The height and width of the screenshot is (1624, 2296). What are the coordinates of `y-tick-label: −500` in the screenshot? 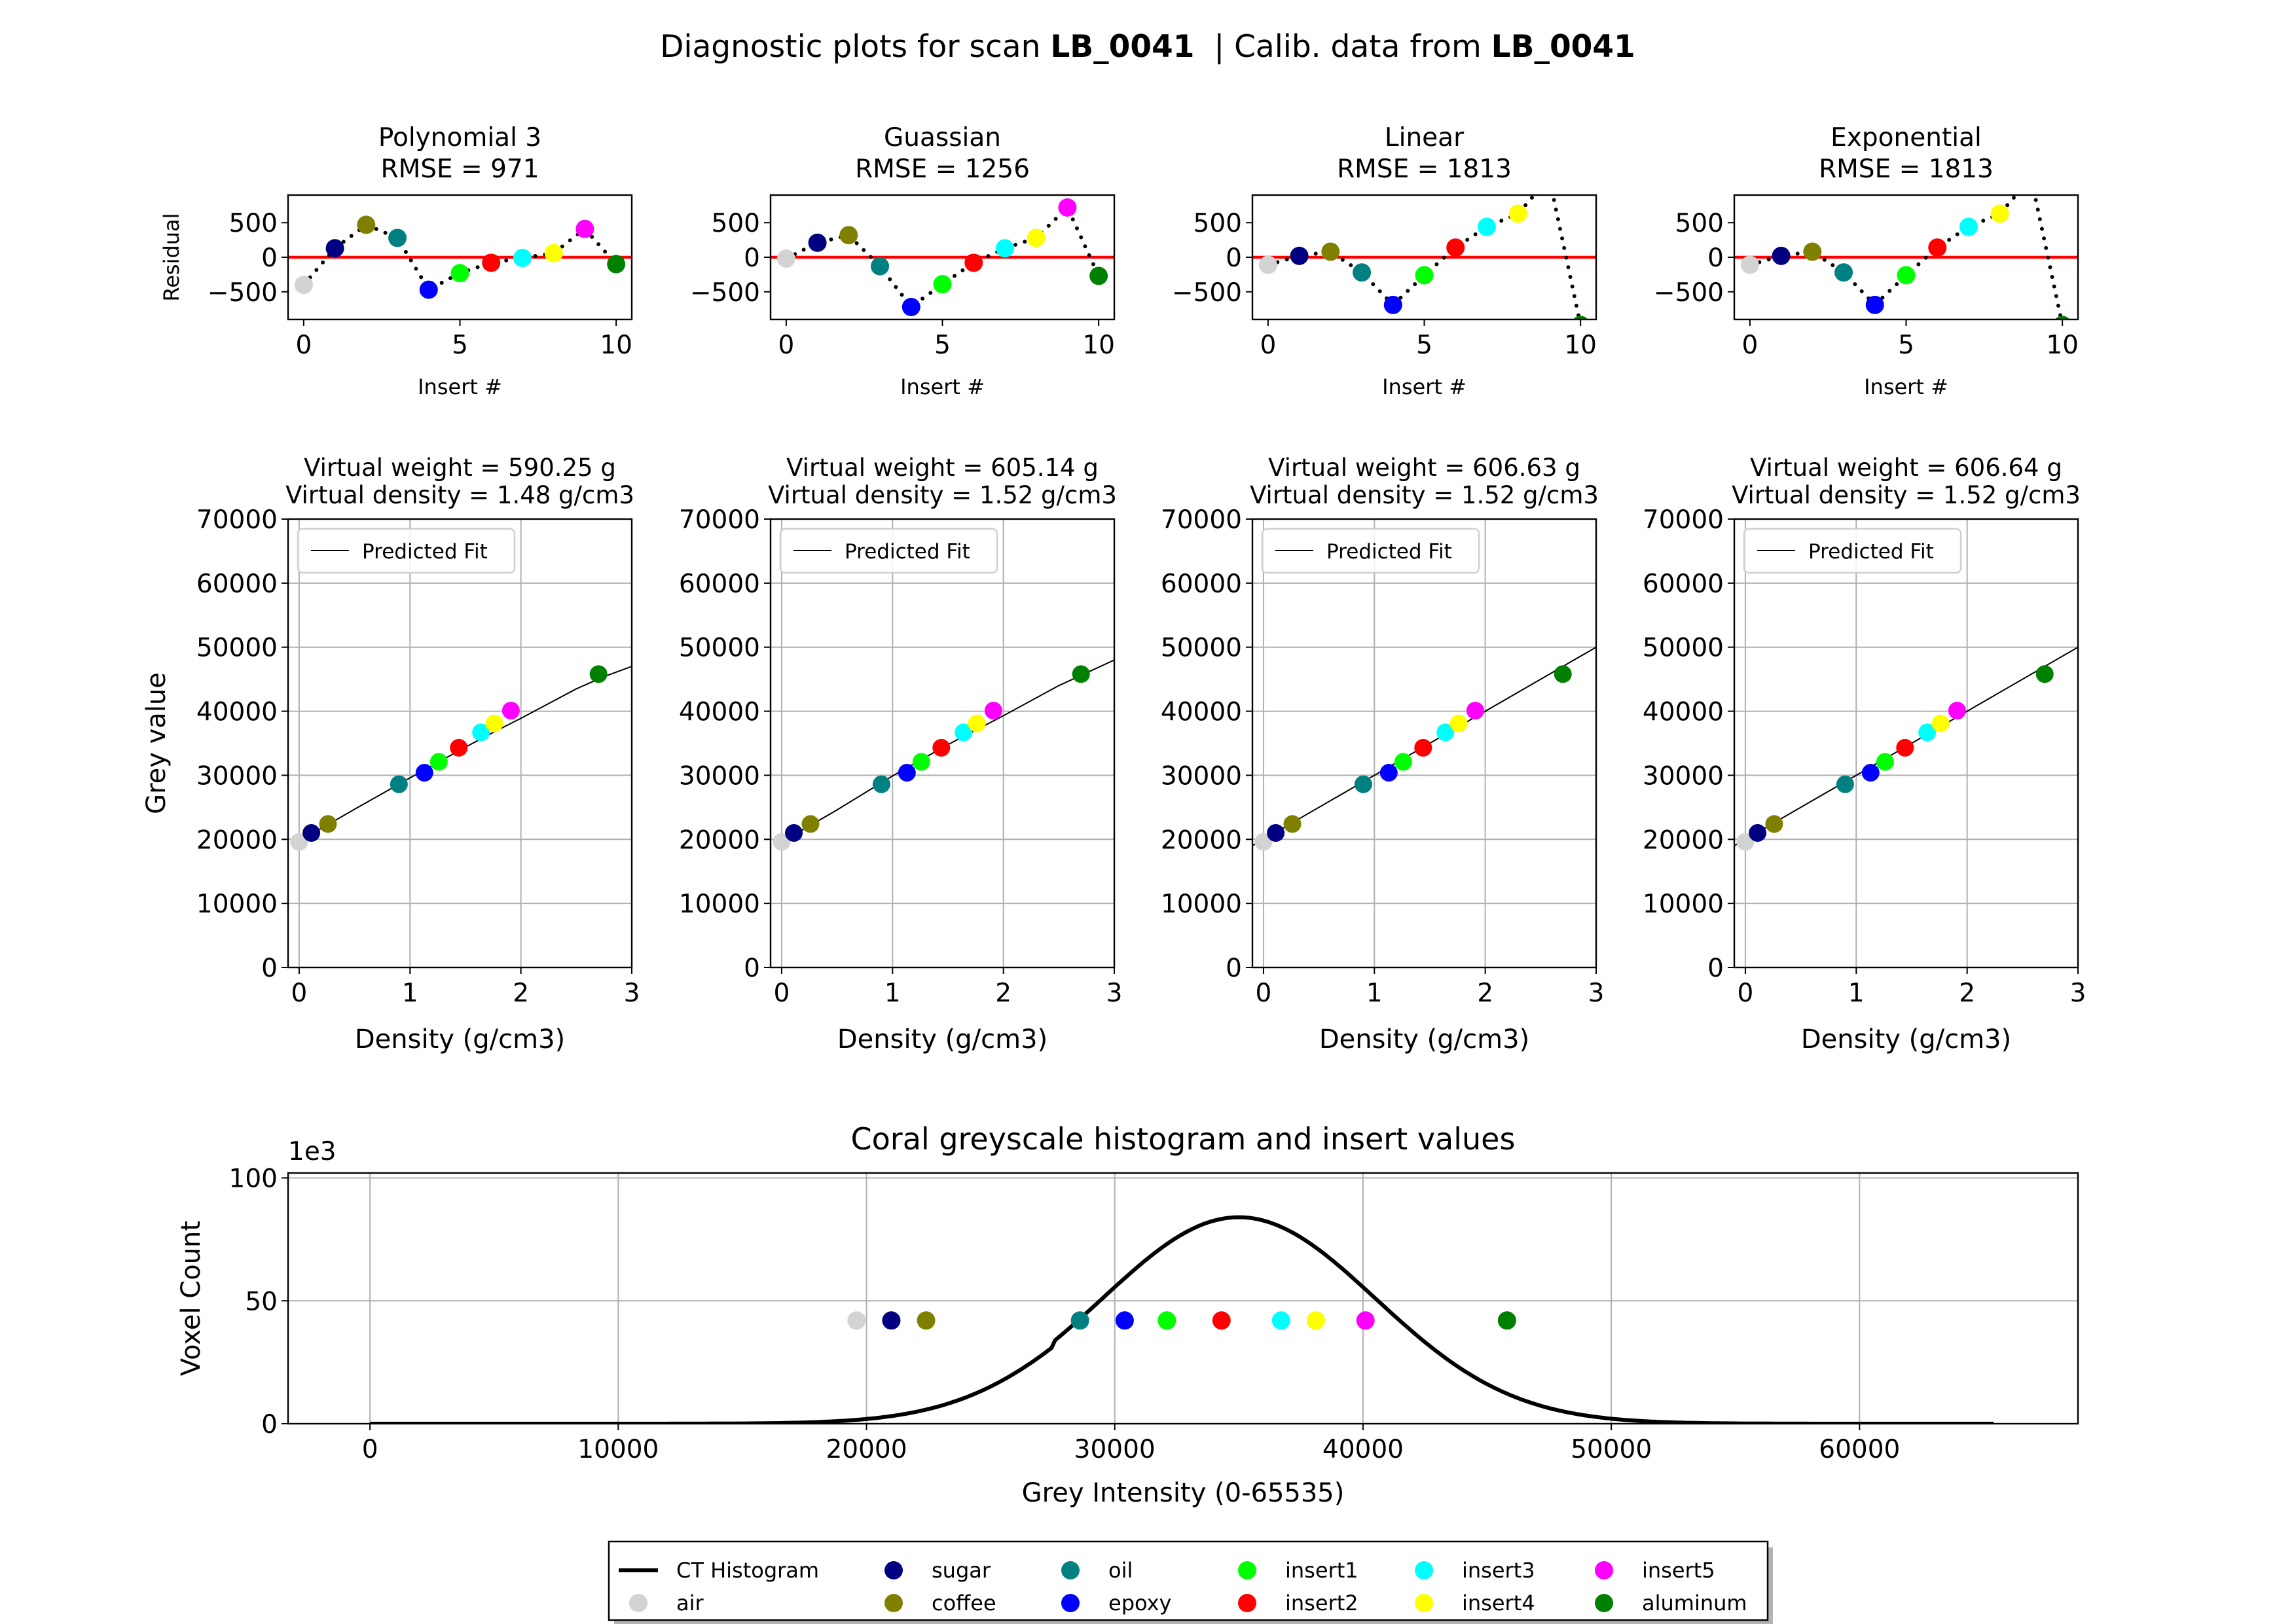 It's located at (1689, 293).